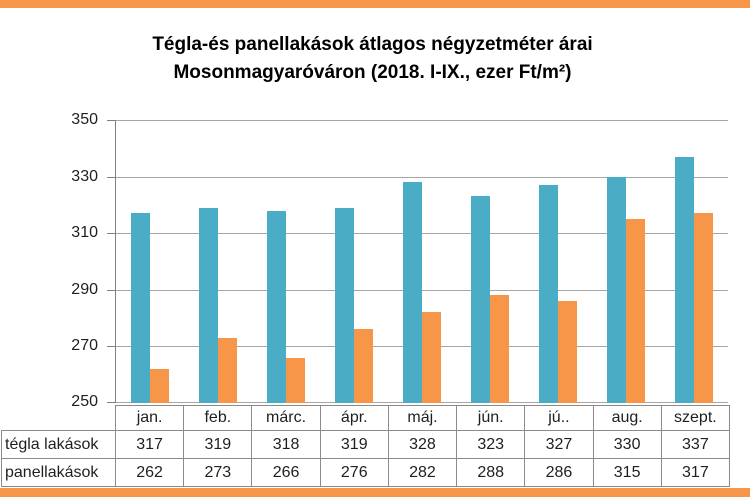  I want to click on table-cell-r2-c4: 276, so click(354, 472).